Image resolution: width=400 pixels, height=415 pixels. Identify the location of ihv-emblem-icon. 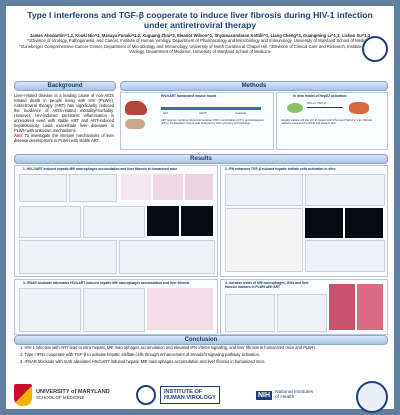
(146, 395).